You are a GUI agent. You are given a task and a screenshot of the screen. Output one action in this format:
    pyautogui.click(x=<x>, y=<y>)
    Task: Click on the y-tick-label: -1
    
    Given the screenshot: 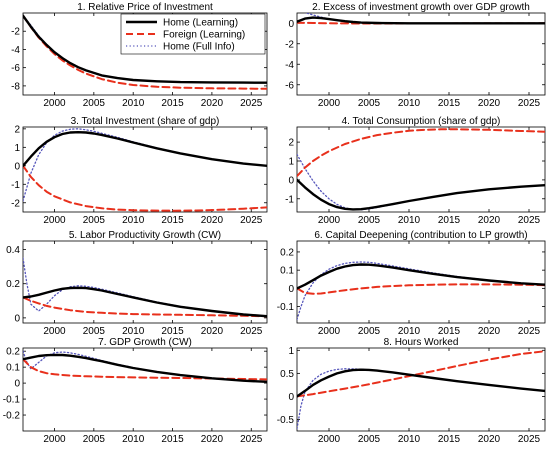 What is the action you would take?
    pyautogui.click(x=15, y=185)
    